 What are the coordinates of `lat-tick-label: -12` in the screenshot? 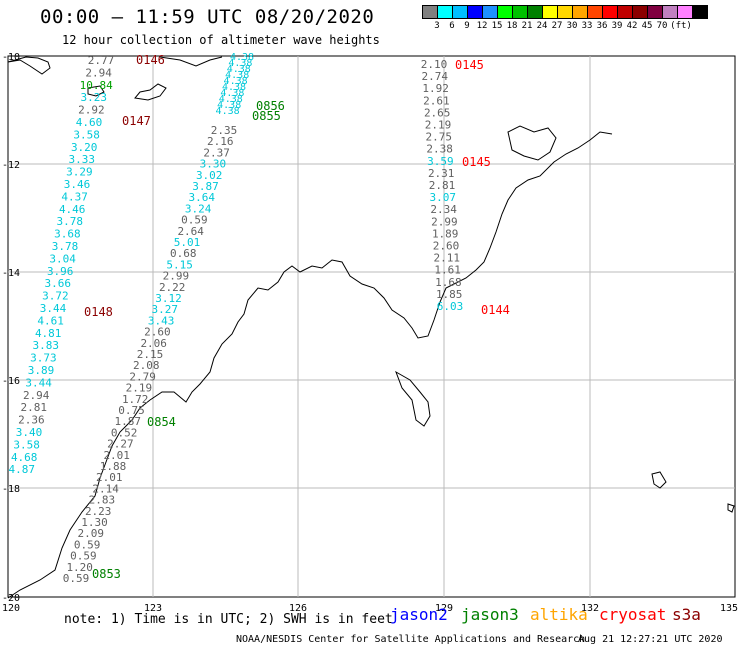 It's located at (11, 165).